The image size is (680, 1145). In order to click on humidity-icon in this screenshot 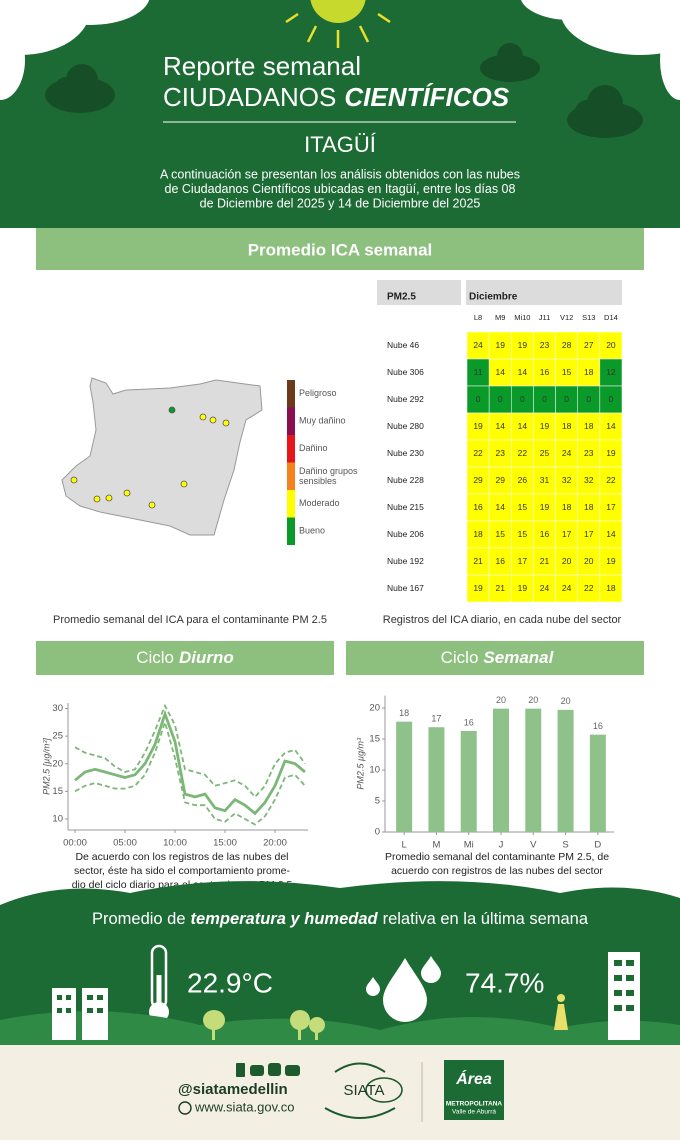, I will do `click(403, 989)`.